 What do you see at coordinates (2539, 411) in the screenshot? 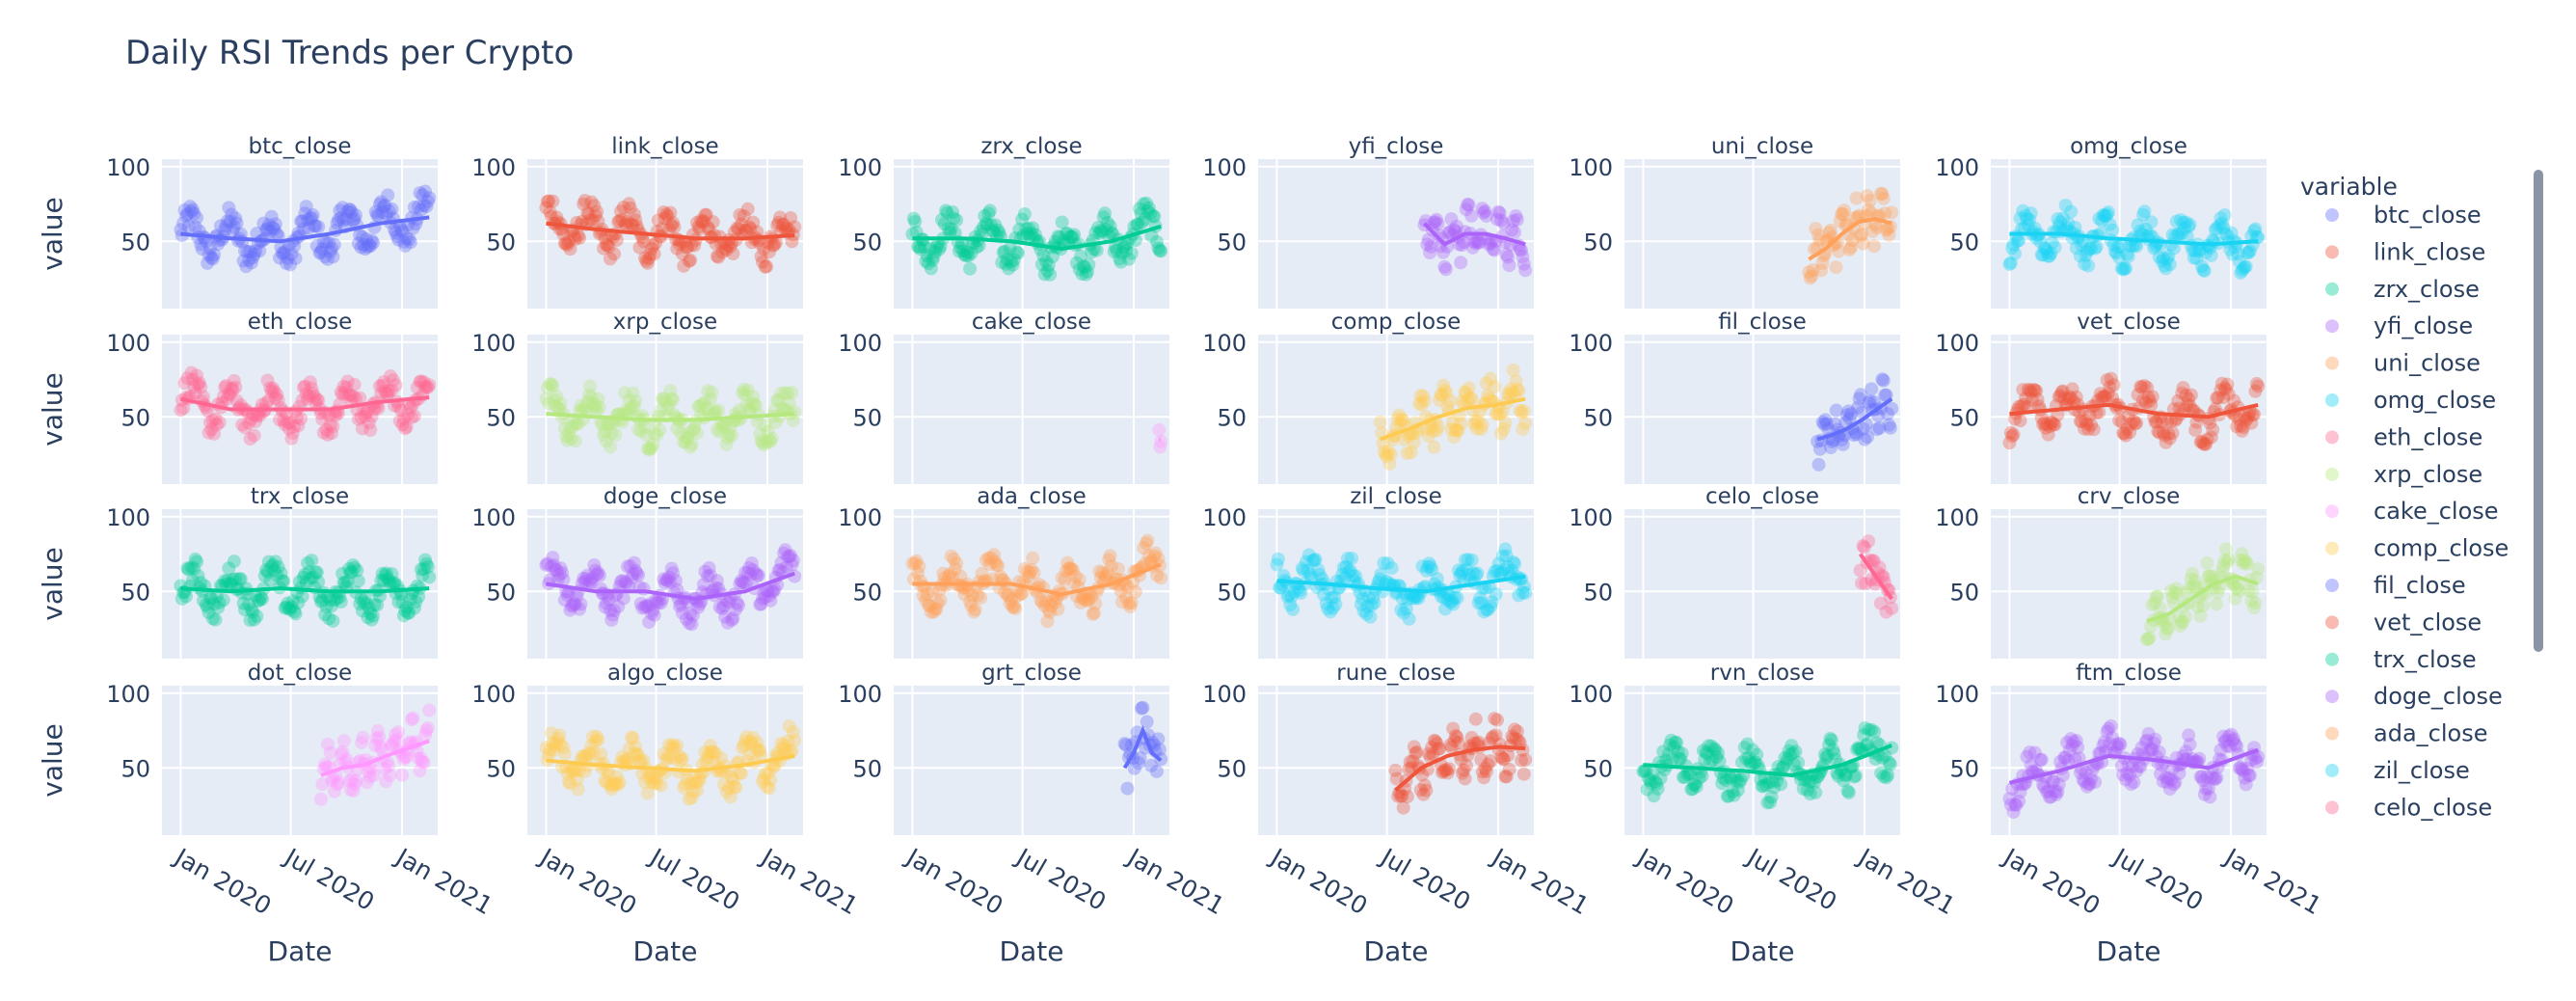
I see `legend-scrollbar` at bounding box center [2539, 411].